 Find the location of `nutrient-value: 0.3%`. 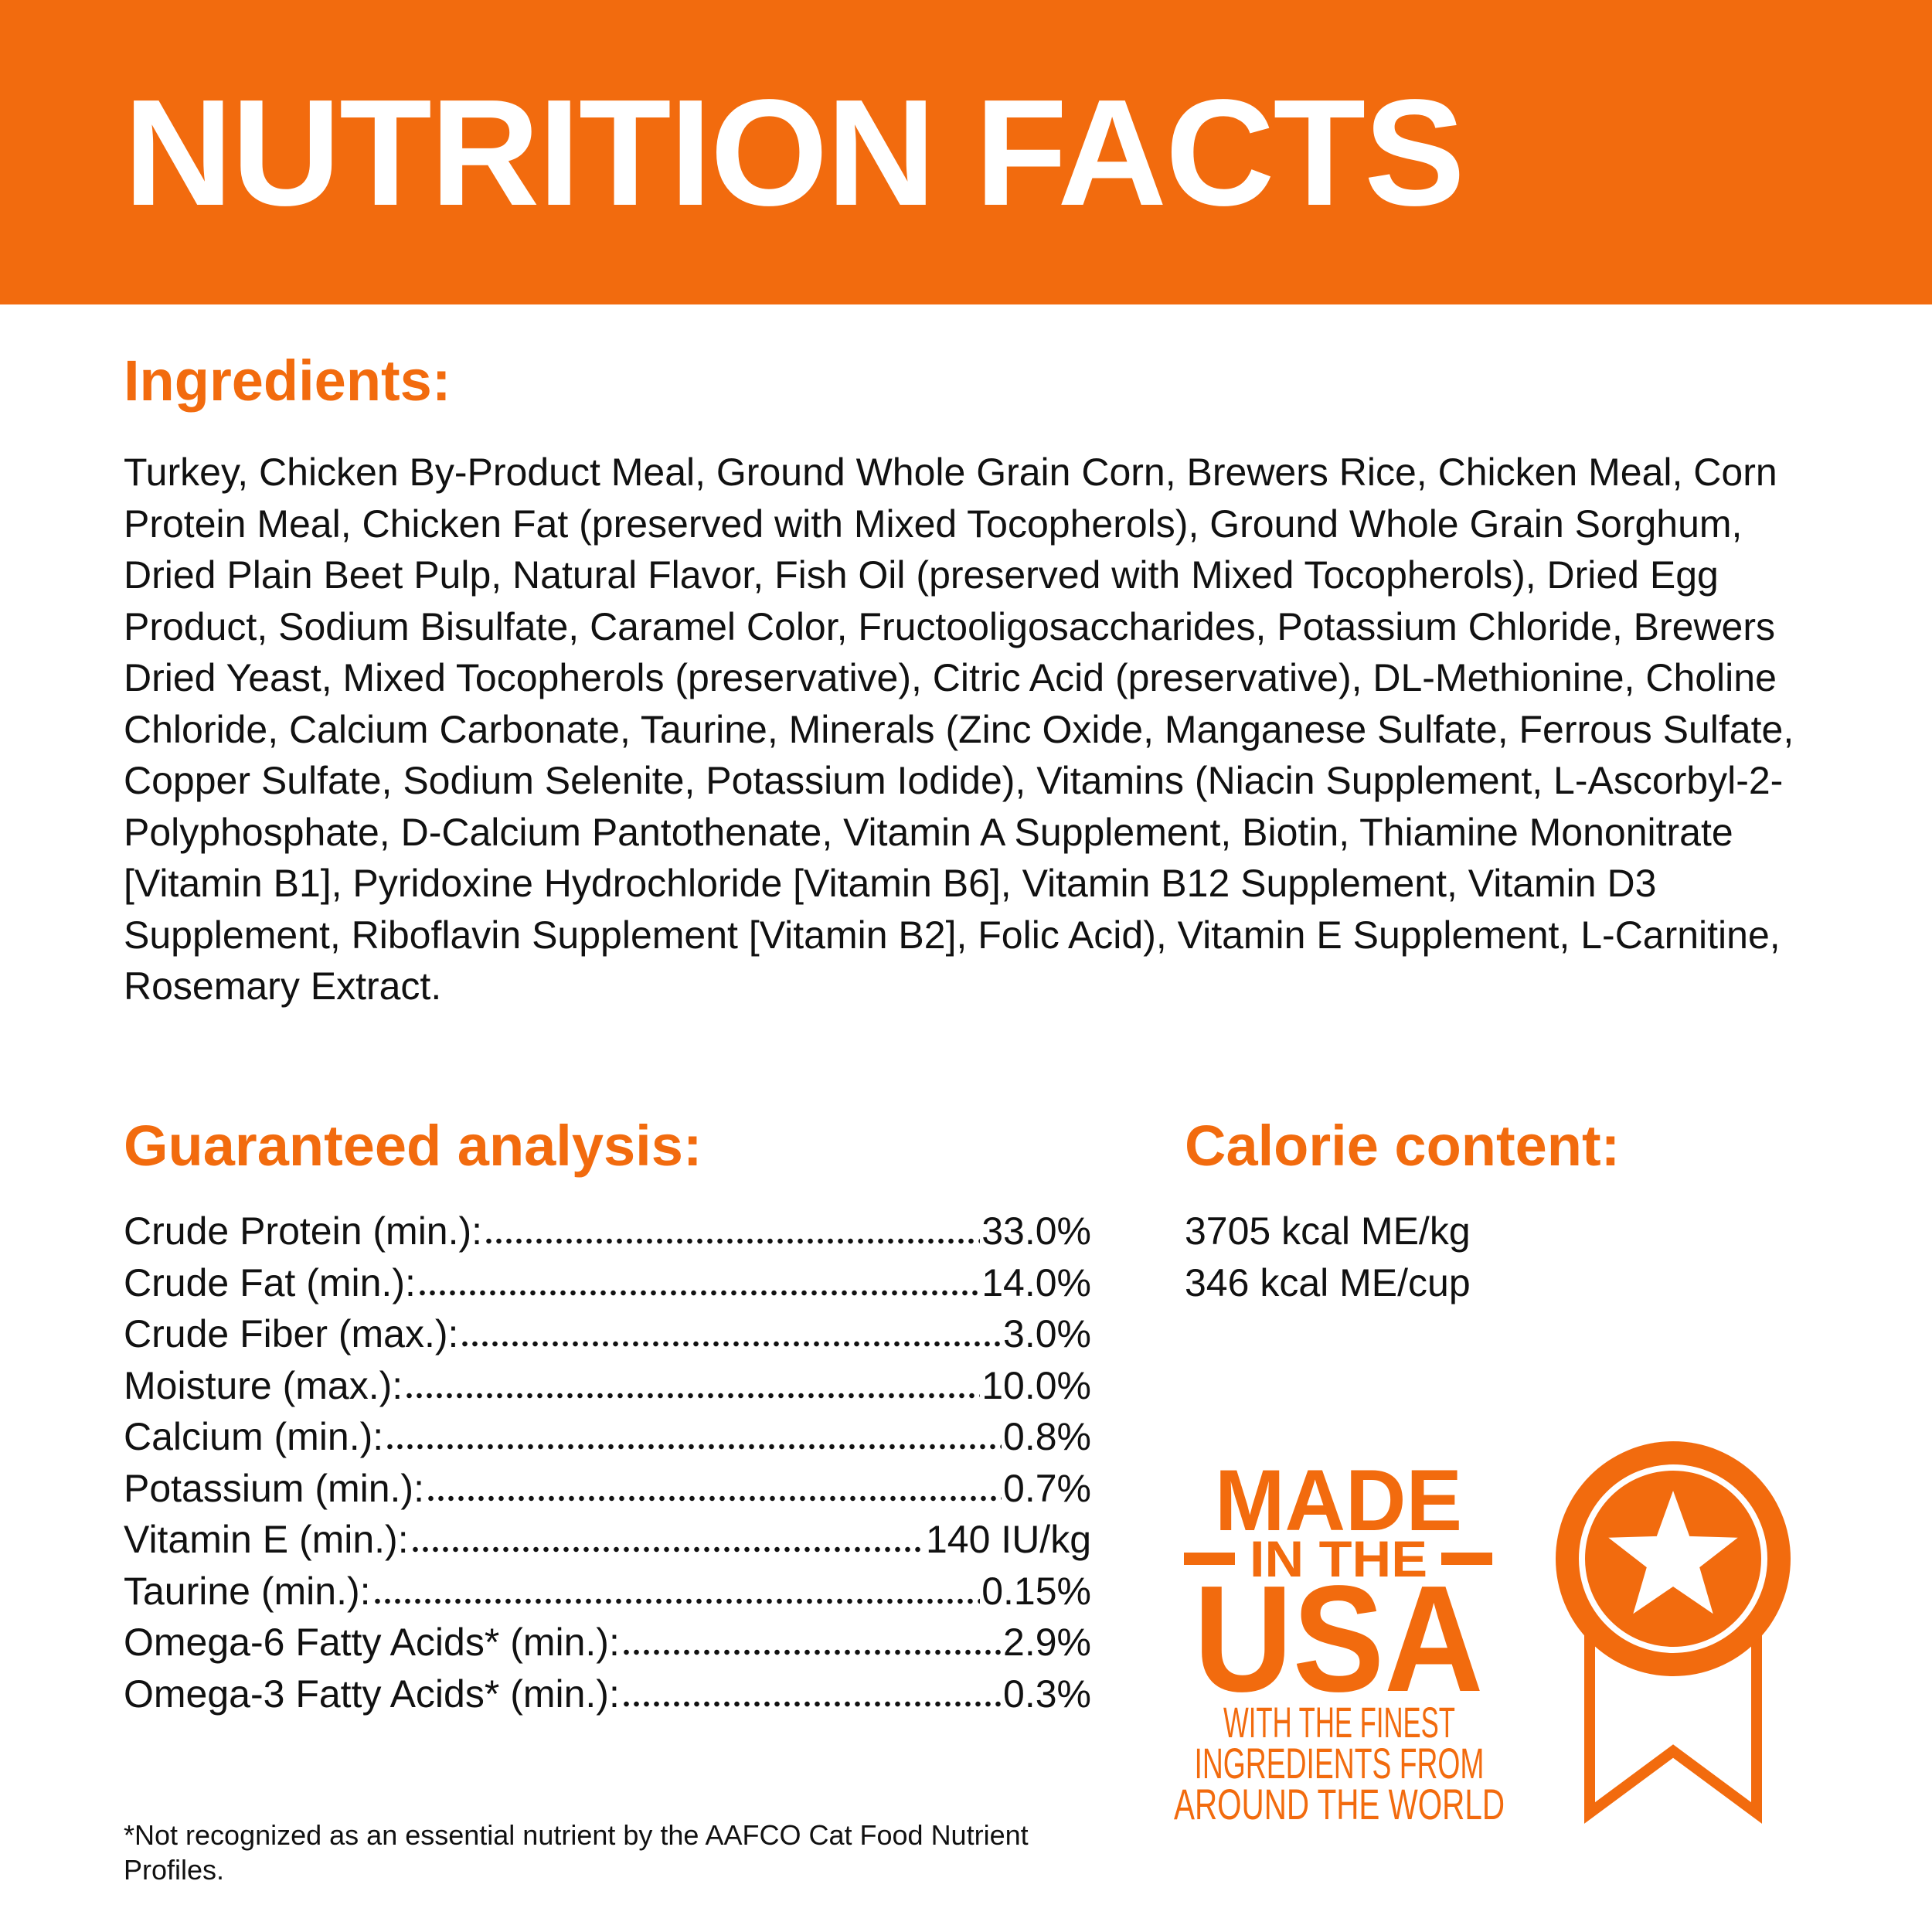

nutrient-value: 0.3% is located at coordinates (1047, 1694).